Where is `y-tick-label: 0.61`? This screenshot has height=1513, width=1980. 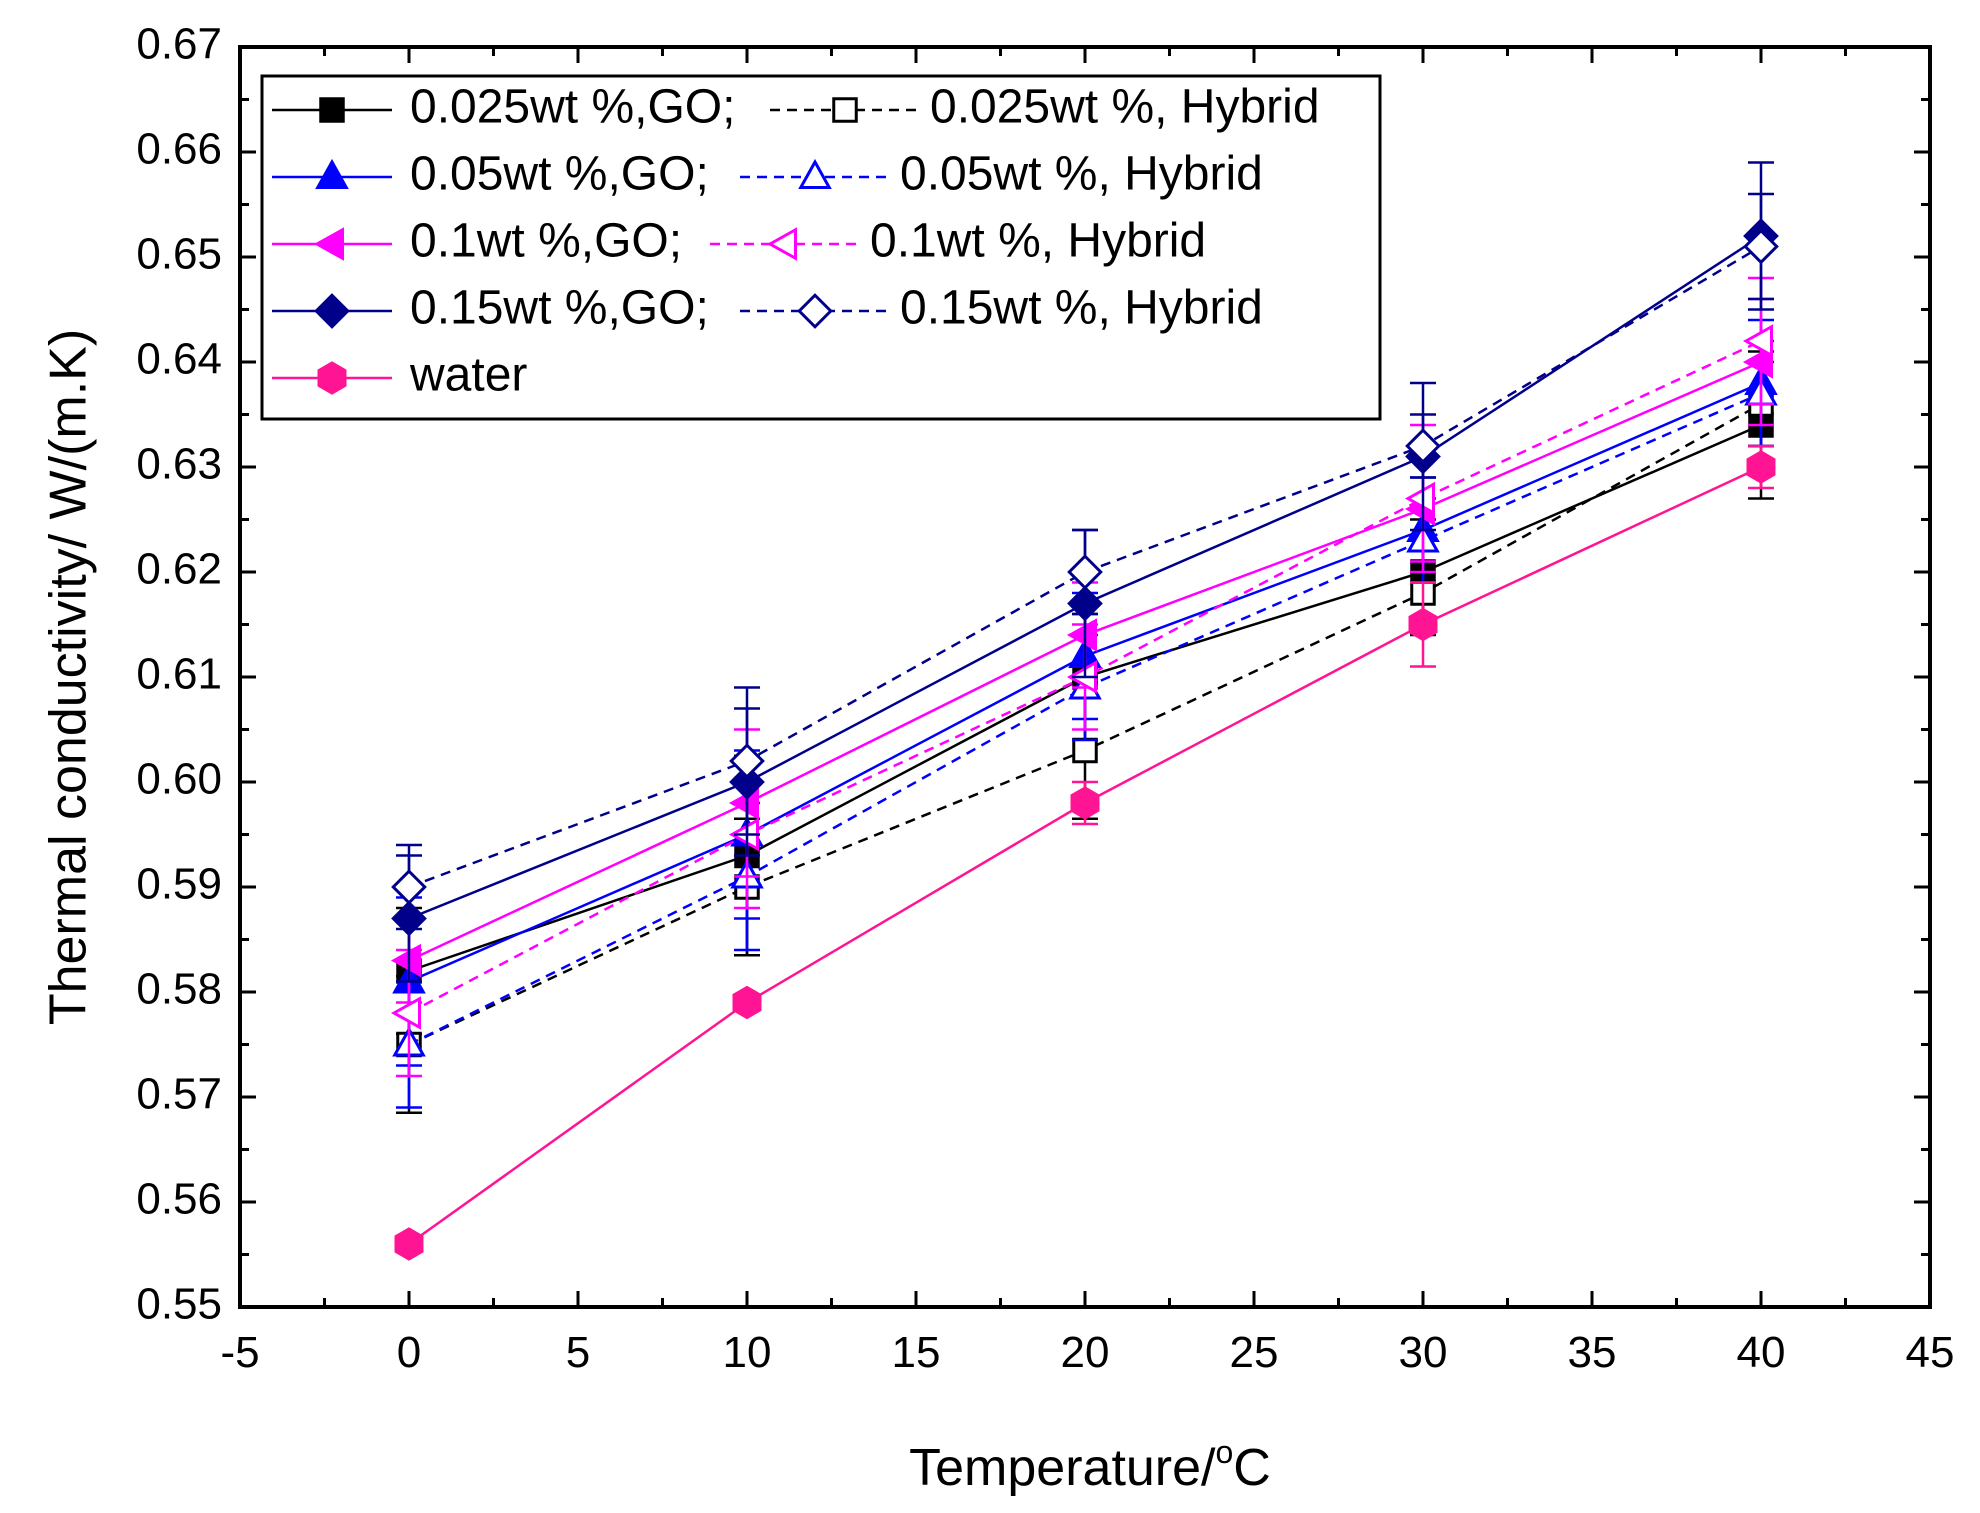 y-tick-label: 0.61 is located at coordinates (179, 674).